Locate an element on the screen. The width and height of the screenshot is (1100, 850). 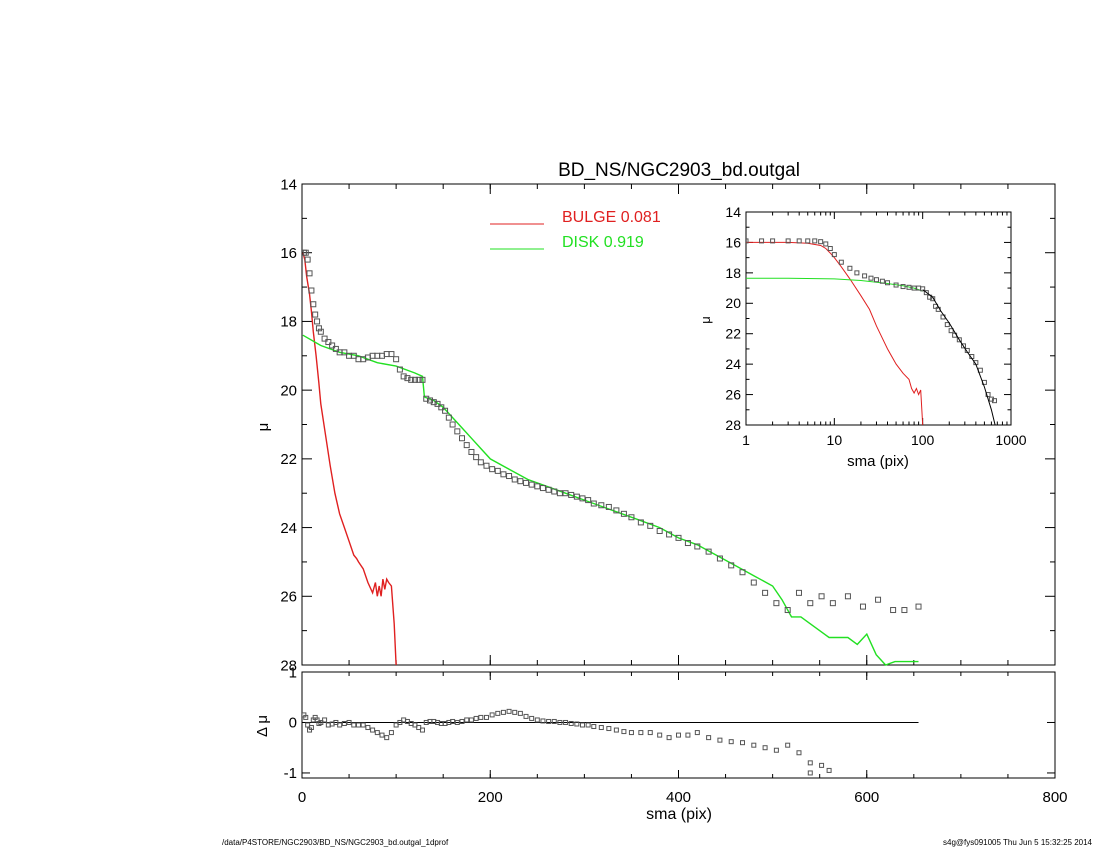
residual-x-tick-label: 400 is located at coordinates (678, 797).